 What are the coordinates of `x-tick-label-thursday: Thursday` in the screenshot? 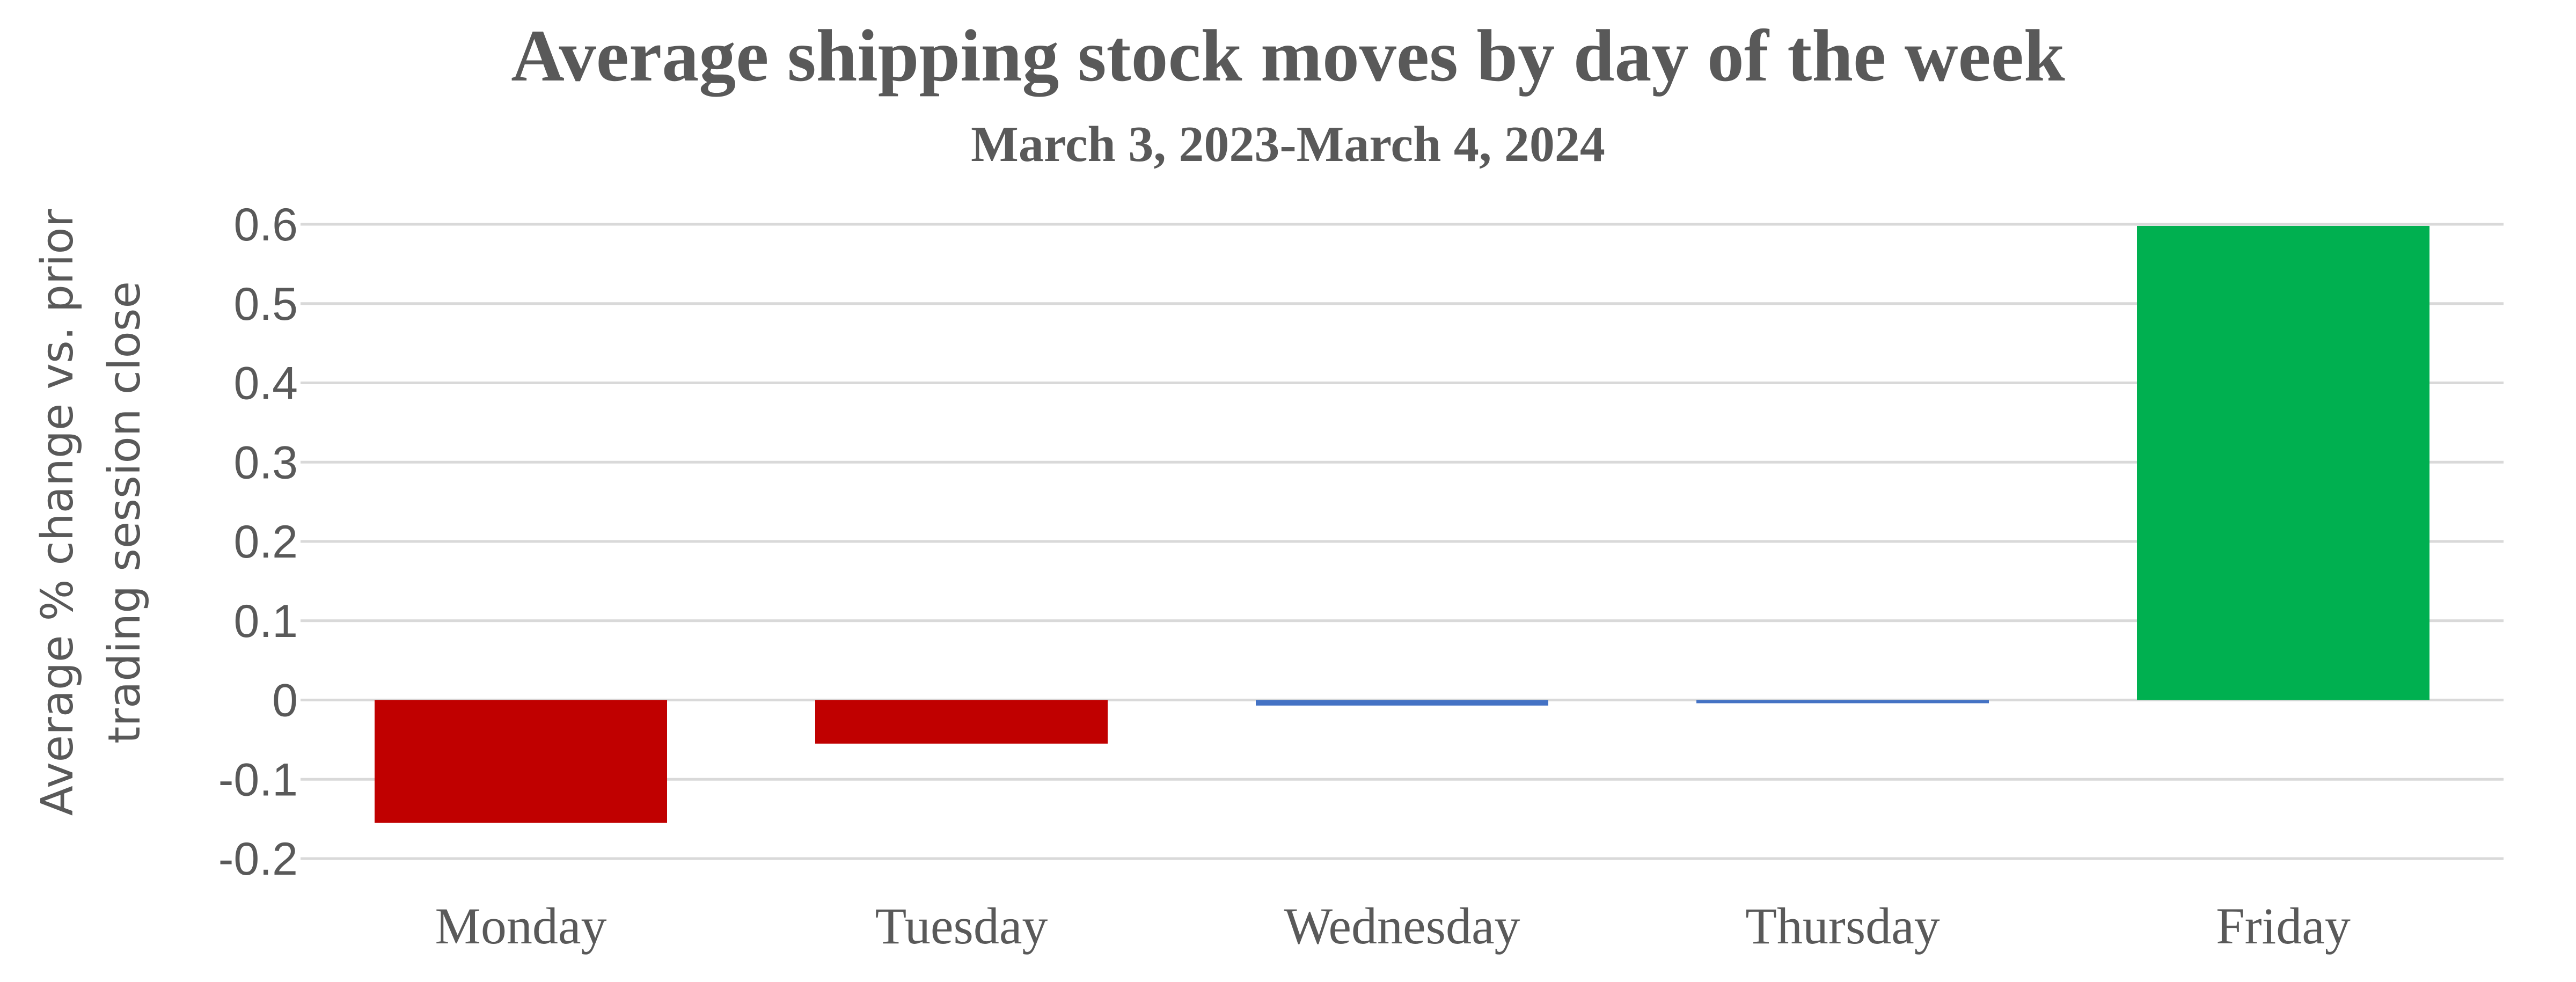 It's located at (1842, 926).